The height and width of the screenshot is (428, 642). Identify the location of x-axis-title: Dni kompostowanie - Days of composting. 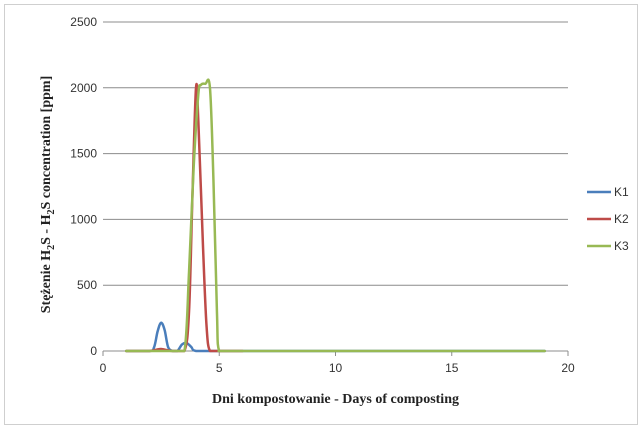
(335, 399).